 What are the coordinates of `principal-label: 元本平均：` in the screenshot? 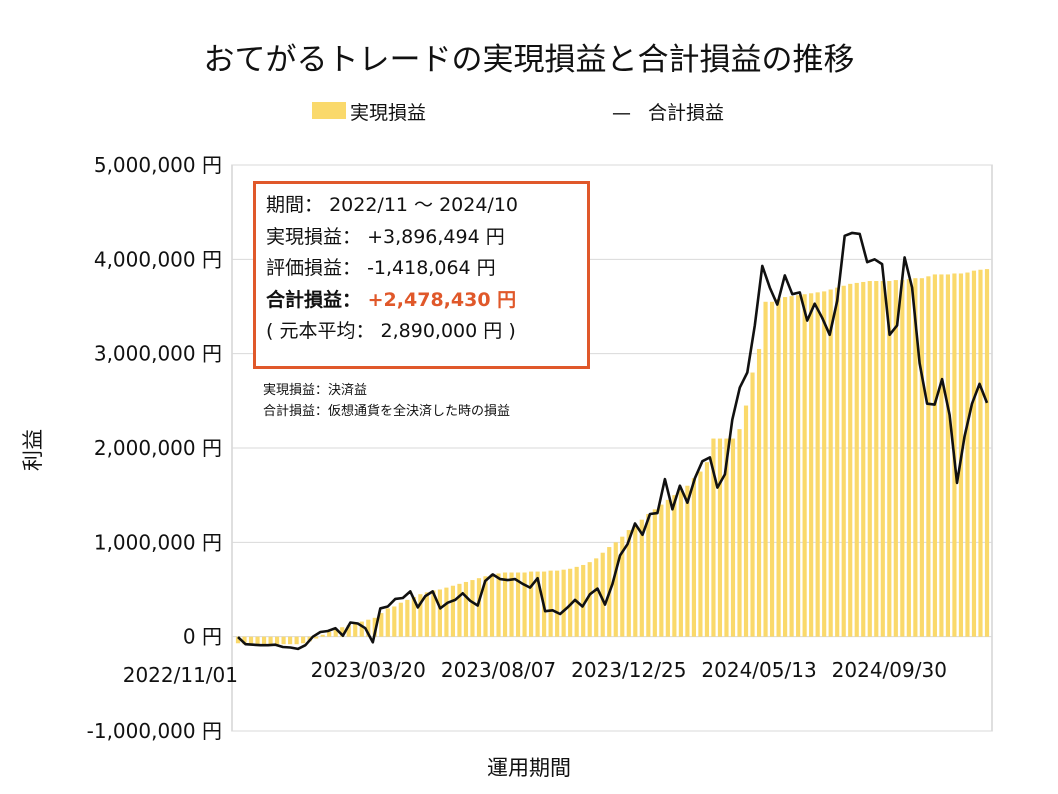 It's located at (327, 331).